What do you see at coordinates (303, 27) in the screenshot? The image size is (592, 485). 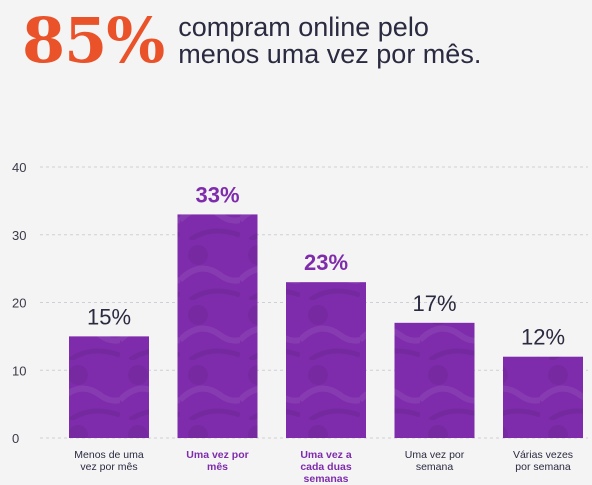 I see `headline-line-1: compram online pelo` at bounding box center [303, 27].